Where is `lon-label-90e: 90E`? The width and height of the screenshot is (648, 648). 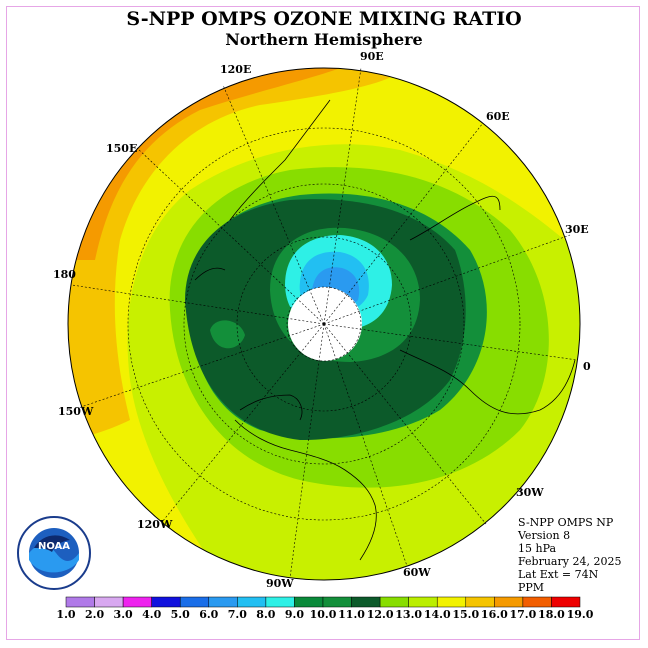 lon-label-90e: 90E is located at coordinates (372, 56).